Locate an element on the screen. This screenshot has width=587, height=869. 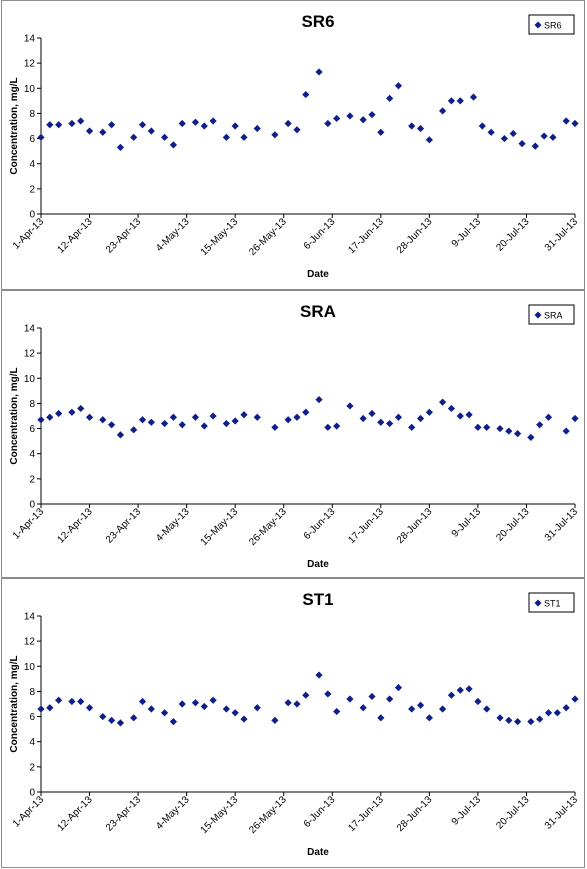
x-tick-label: 9-Jul-13 is located at coordinates (467, 811).